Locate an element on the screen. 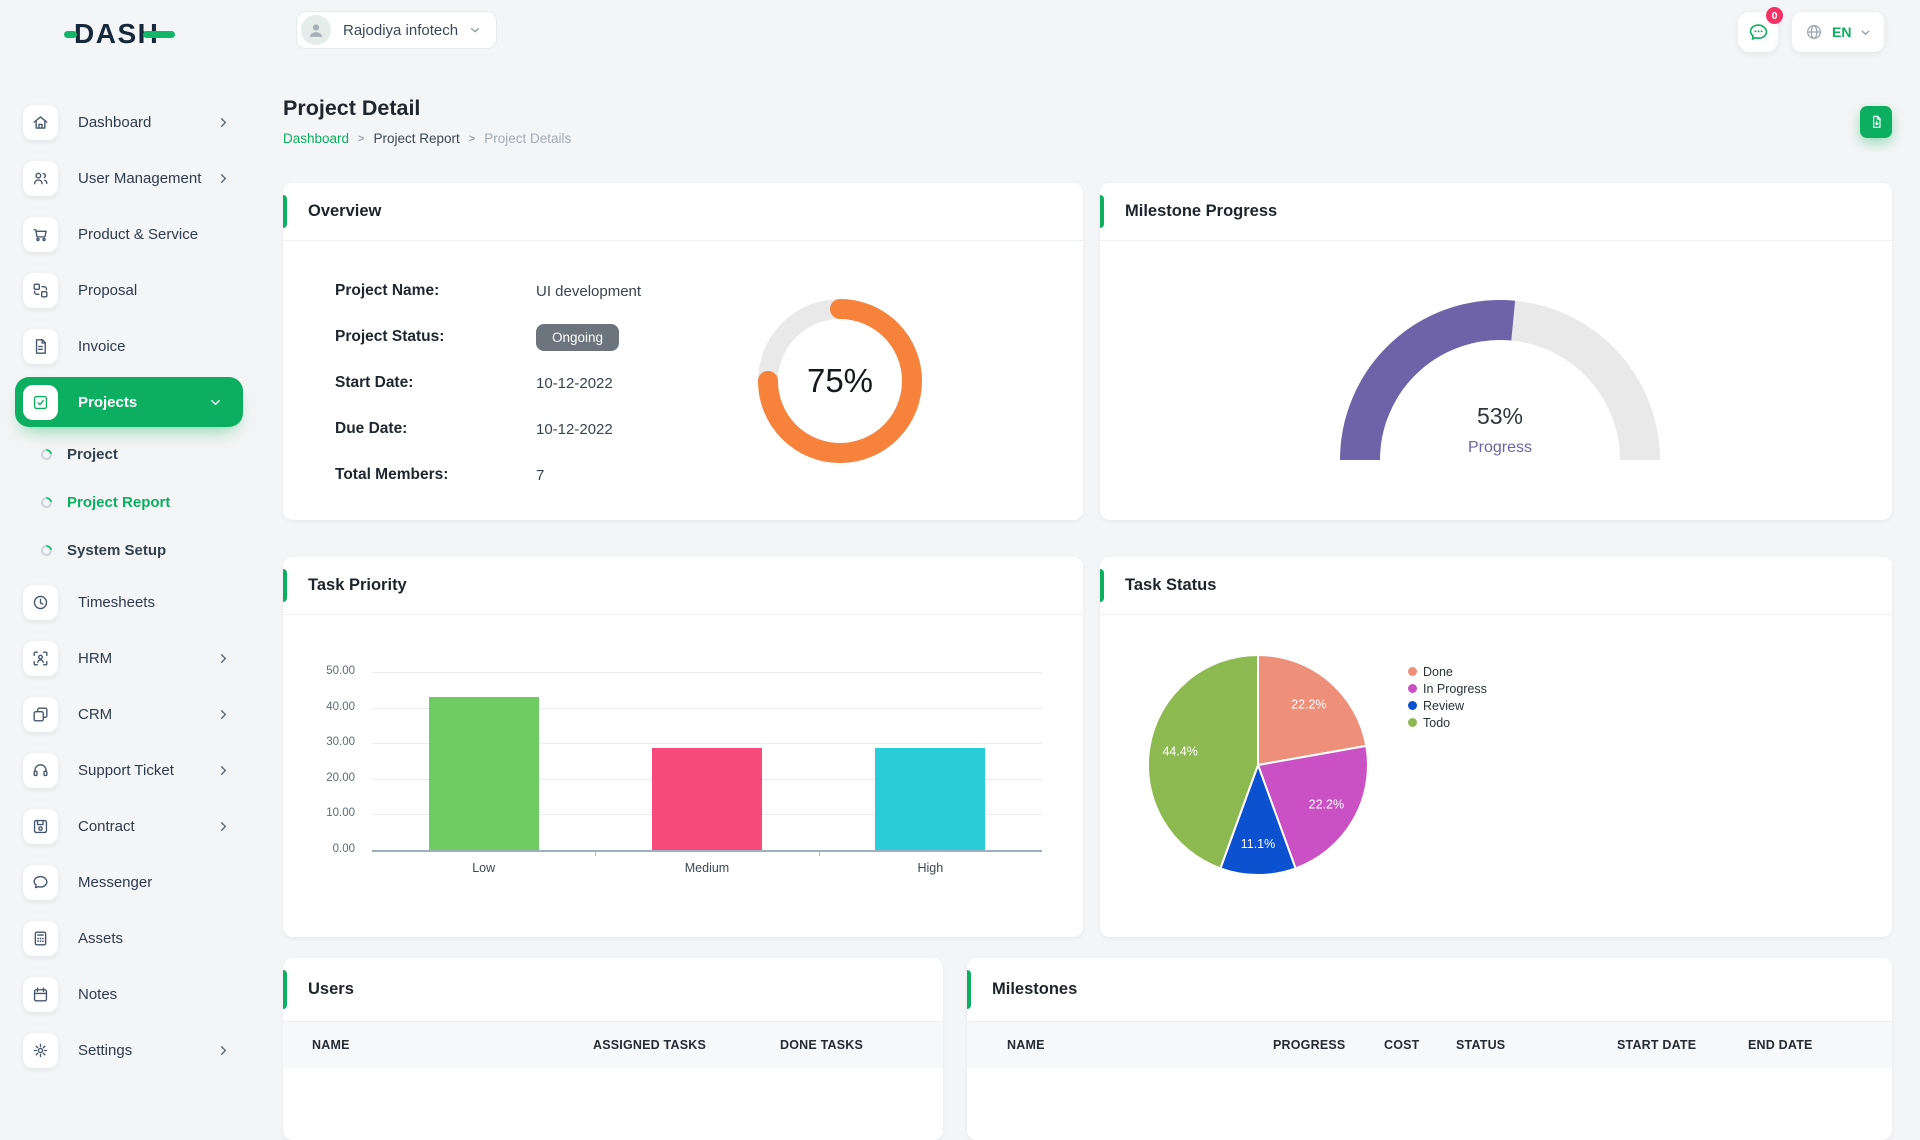  sidebar-item-messenger: Messenger is located at coordinates (132, 882).